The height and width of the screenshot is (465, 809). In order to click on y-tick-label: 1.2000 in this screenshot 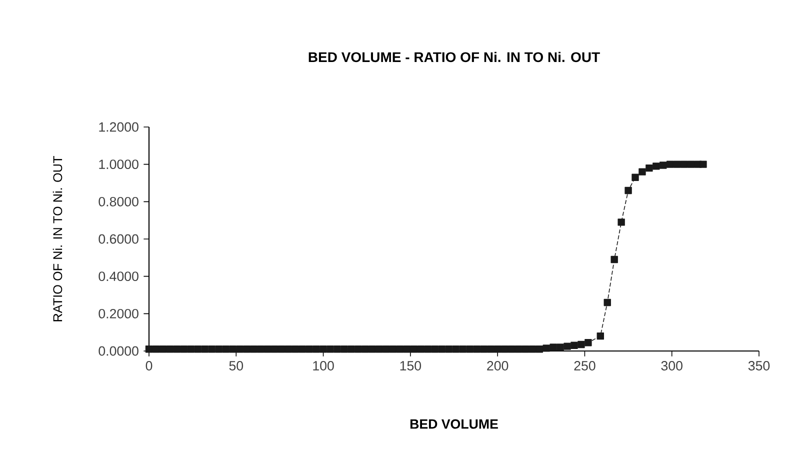, I will do `click(118, 127)`.